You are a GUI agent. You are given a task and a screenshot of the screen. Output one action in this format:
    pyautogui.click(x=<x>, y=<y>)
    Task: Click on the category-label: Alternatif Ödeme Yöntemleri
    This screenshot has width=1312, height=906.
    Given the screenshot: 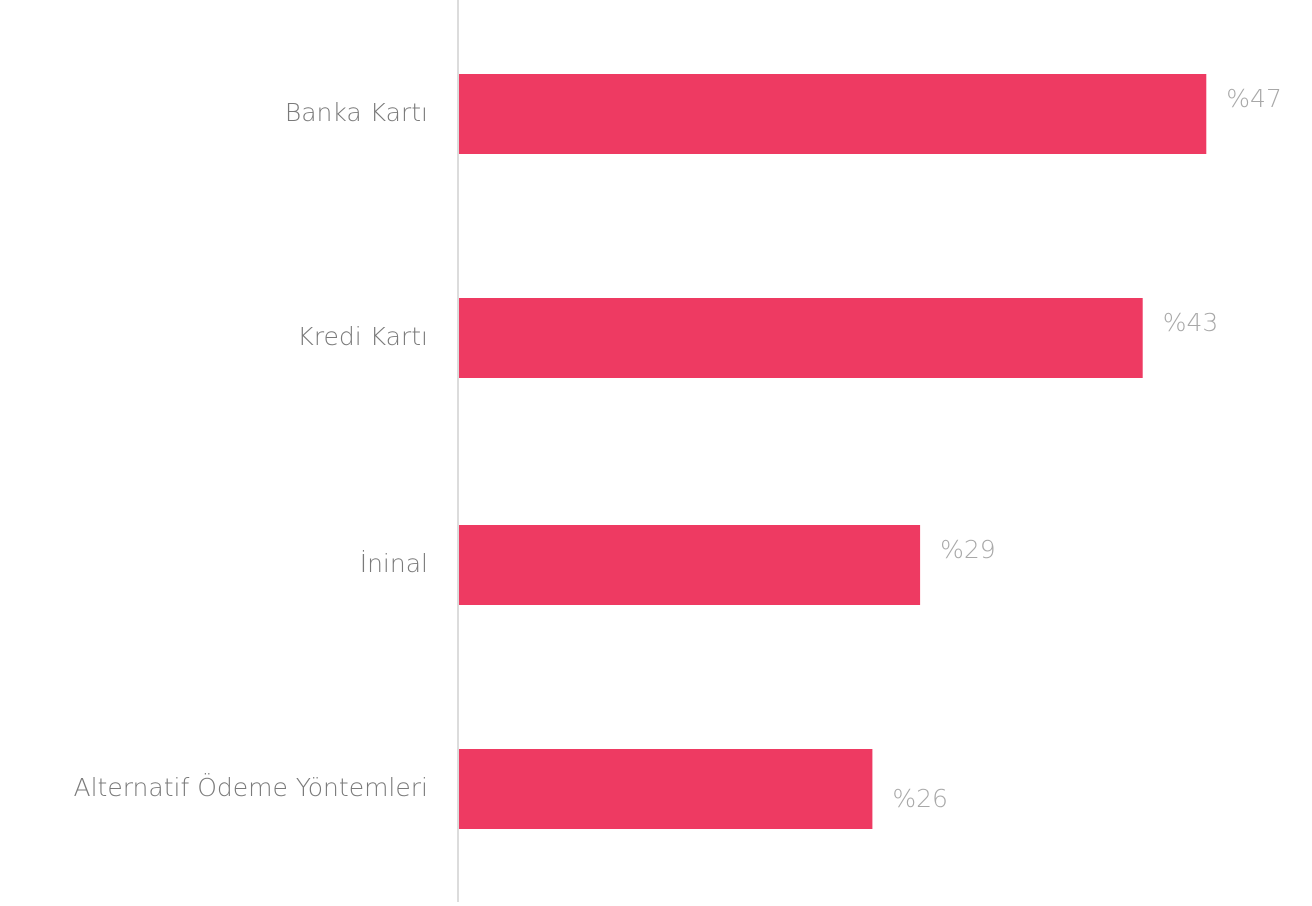 What is the action you would take?
    pyautogui.click(x=250, y=787)
    